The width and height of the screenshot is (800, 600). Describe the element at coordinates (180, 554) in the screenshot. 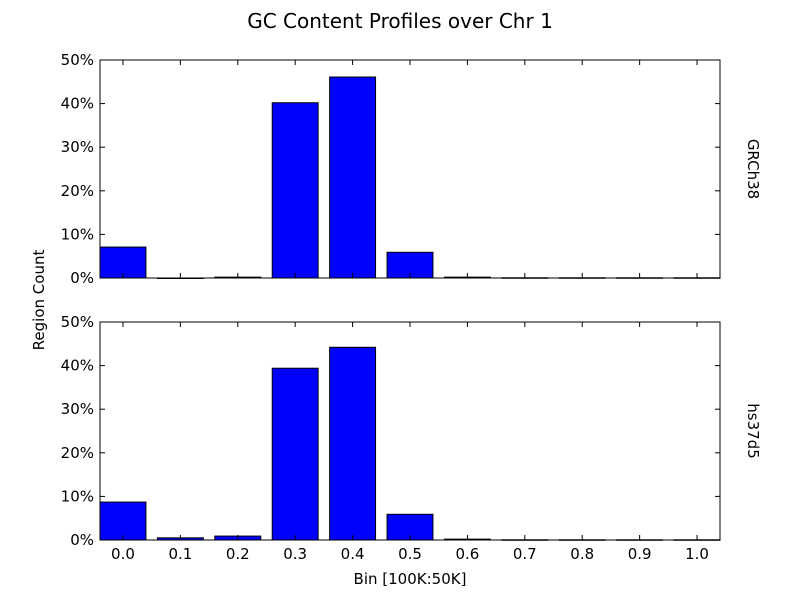

I see `x-tick-label: 0.1` at that location.